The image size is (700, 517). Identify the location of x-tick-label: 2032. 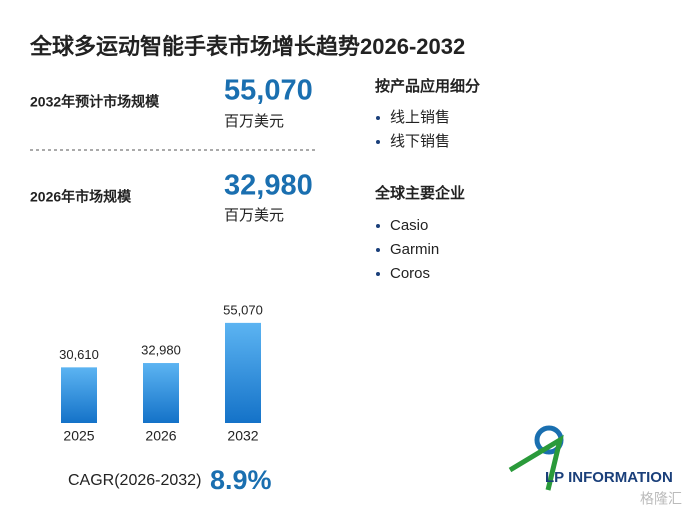
(242, 436).